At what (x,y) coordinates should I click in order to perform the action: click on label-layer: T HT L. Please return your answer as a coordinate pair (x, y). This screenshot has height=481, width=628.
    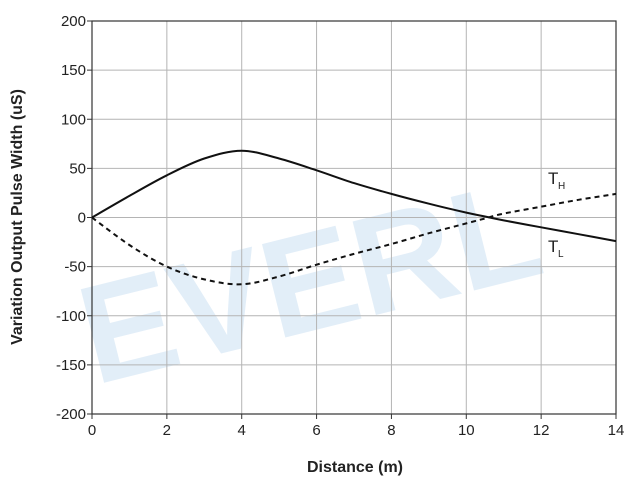
    Looking at the image, I should click on (556, 214).